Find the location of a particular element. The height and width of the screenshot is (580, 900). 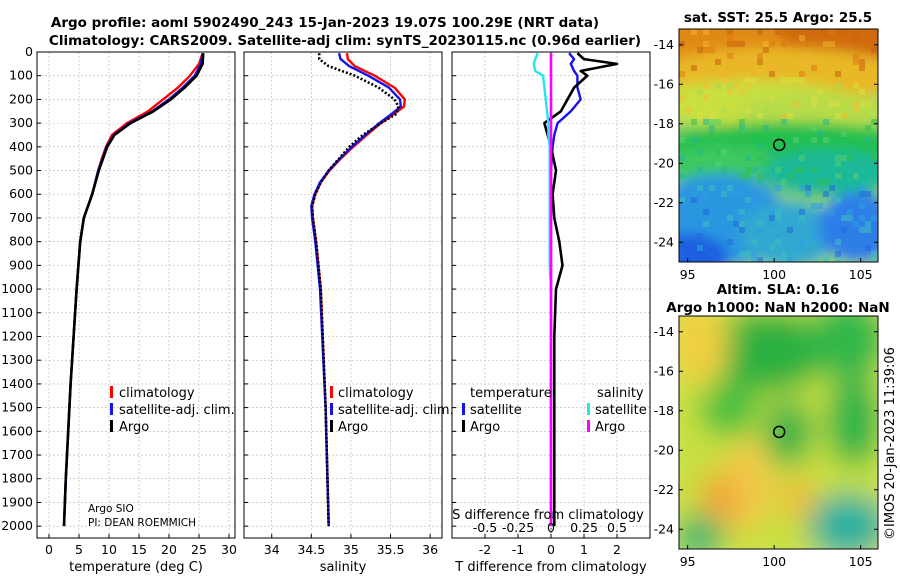

x-axis-label: salinity is located at coordinates (343, 567).